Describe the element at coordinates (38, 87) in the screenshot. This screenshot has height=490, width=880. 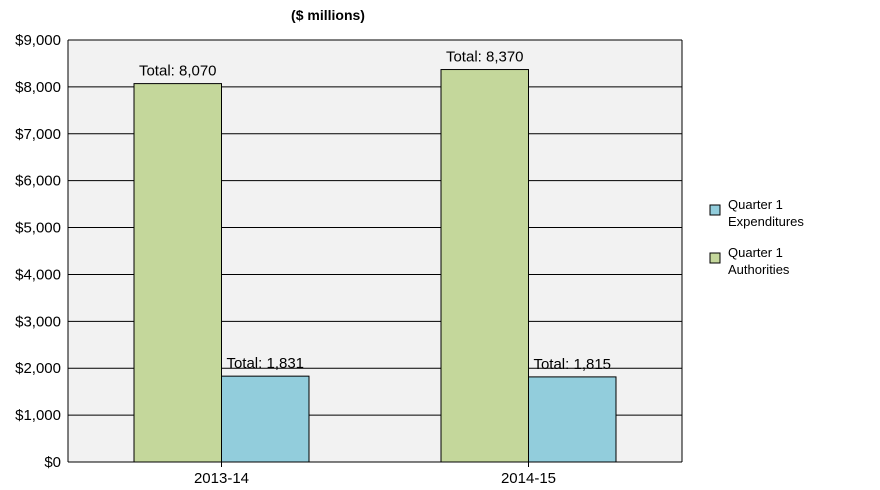
I see `y-tick-label: $8,000` at that location.